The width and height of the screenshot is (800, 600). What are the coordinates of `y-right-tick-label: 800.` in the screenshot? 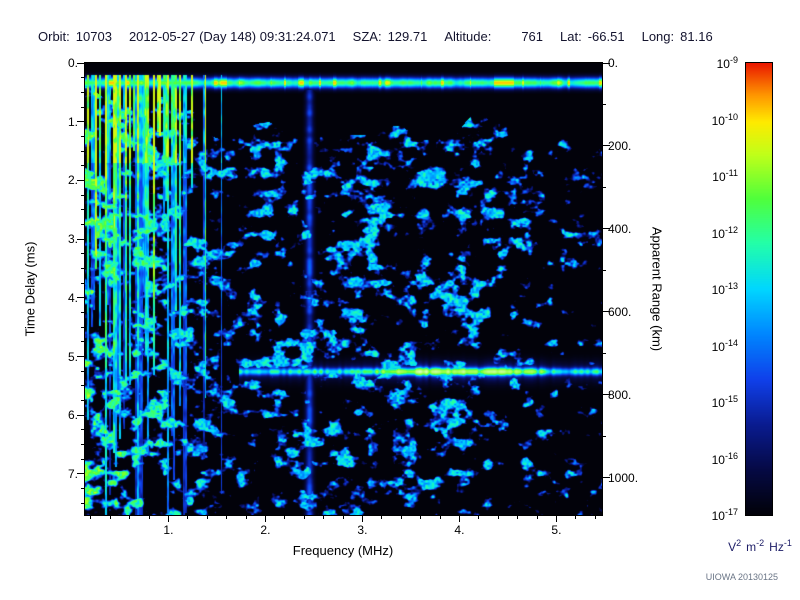 It's located at (620, 394).